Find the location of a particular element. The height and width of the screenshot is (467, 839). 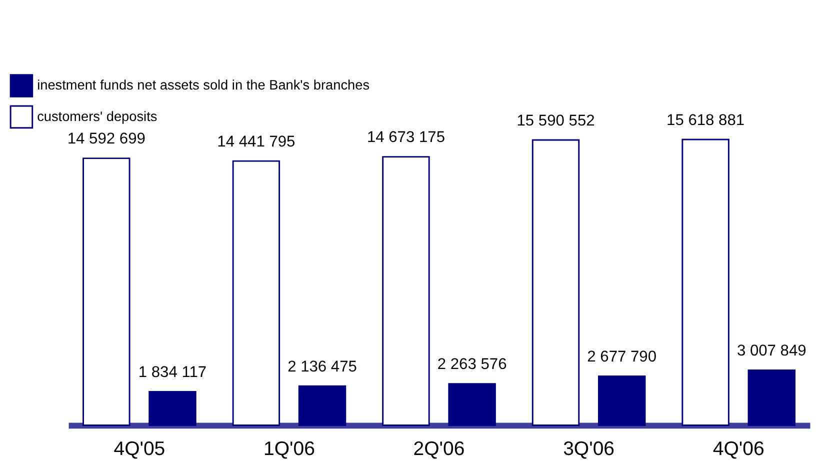

x-tick-label: 3Q'06 is located at coordinates (589, 449).